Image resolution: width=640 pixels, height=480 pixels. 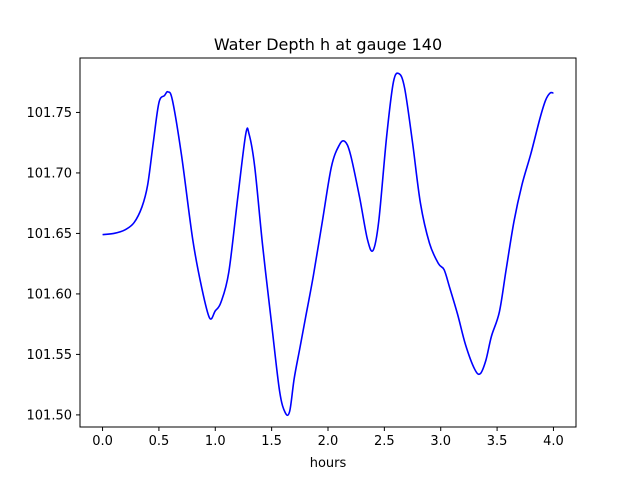 What do you see at coordinates (159, 441) in the screenshot?
I see `x-tick-label: 0.5` at bounding box center [159, 441].